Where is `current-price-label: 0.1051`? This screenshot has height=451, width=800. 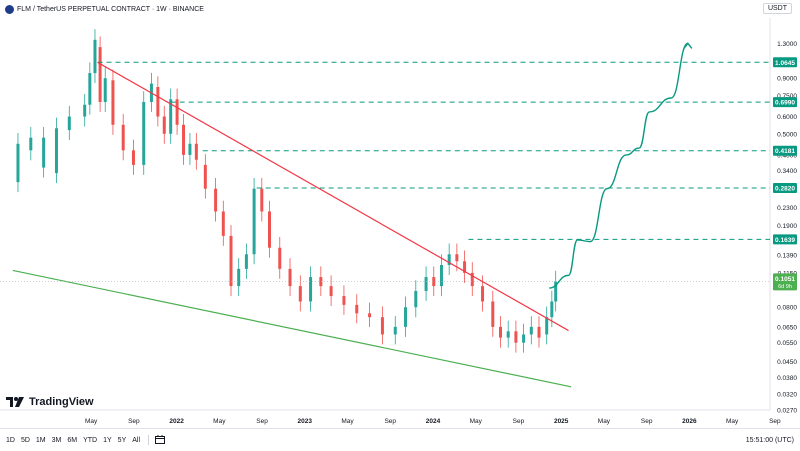 current-price-label: 0.1051 is located at coordinates (785, 279).